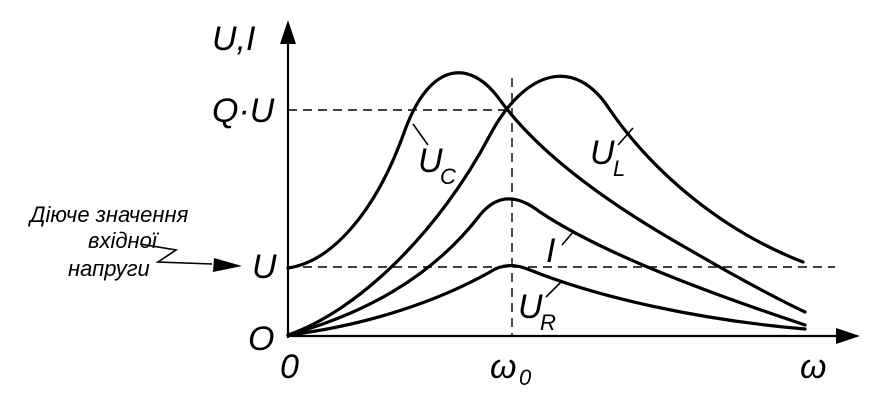 The width and height of the screenshot is (873, 400). I want to click on x-axis-label: ω, so click(813, 367).